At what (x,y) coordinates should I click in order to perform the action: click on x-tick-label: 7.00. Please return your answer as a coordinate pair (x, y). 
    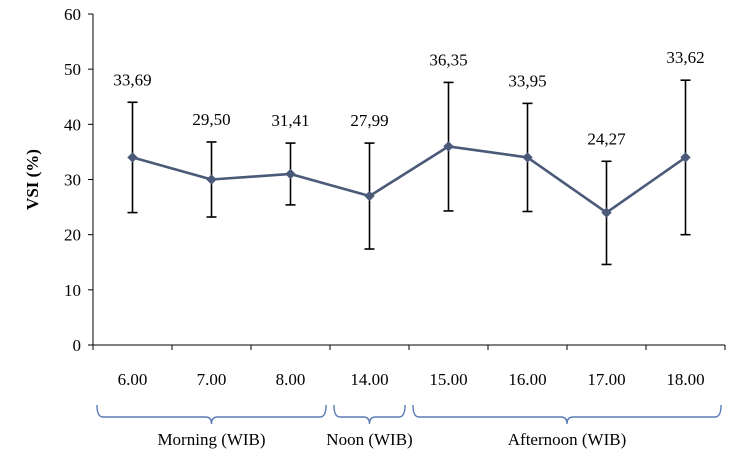
    Looking at the image, I should click on (212, 379).